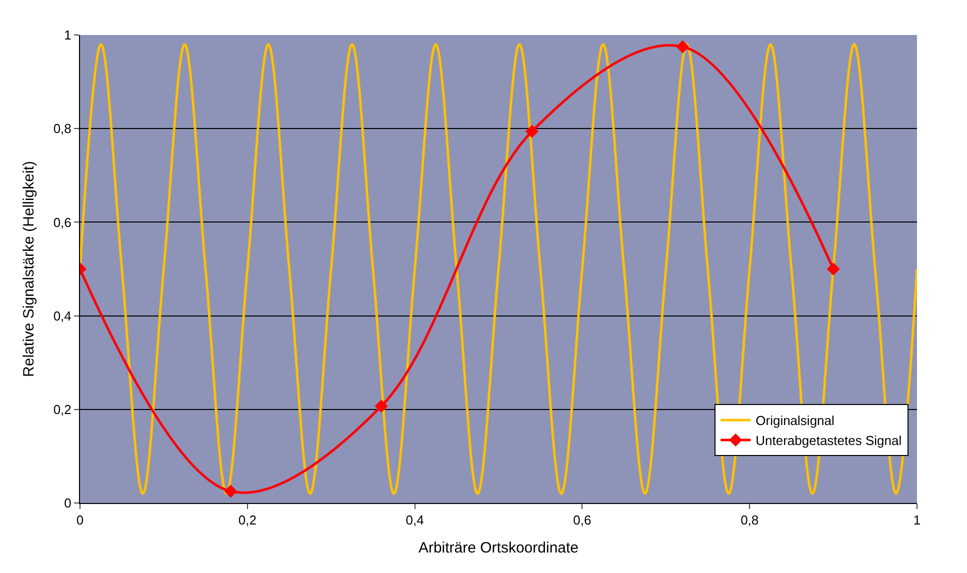 The width and height of the screenshot is (967, 573). What do you see at coordinates (62, 222) in the screenshot?
I see `y-tick-label: 0,6` at bounding box center [62, 222].